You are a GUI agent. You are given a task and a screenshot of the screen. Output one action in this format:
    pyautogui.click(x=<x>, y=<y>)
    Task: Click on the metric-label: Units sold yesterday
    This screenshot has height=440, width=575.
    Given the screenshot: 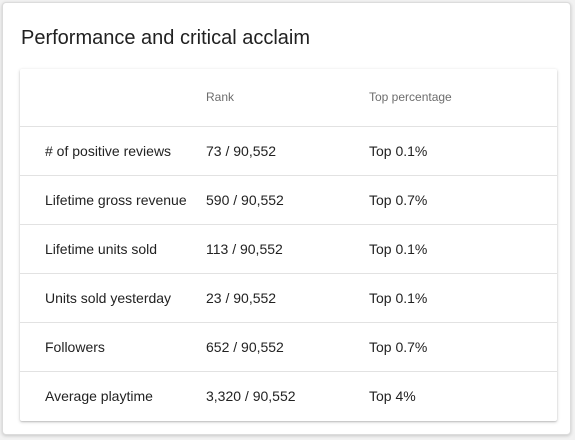 What is the action you would take?
    pyautogui.click(x=113, y=298)
    